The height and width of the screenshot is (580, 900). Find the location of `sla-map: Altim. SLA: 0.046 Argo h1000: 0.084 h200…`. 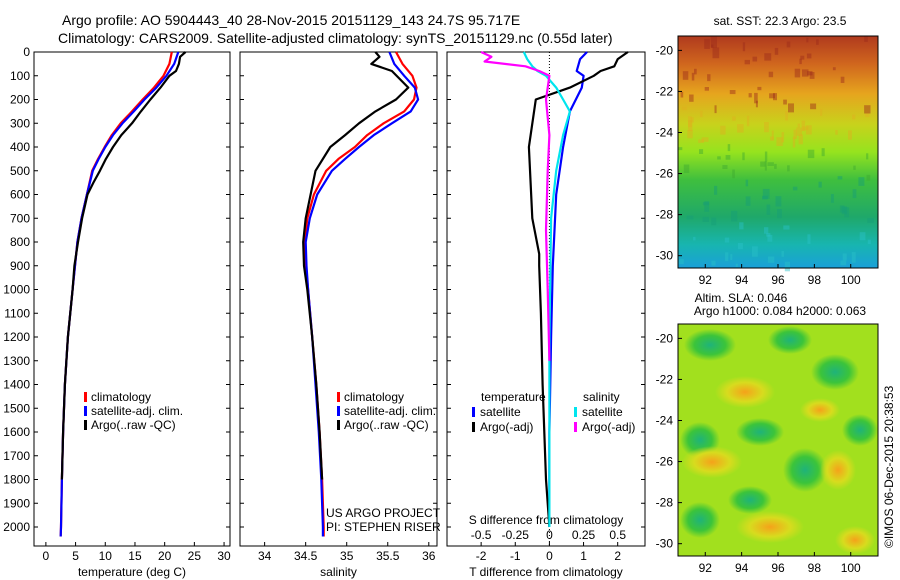

sla-map: Altim. SLA: 0.046 Argo h1000: 0.084 h200… is located at coordinates (767, 433).